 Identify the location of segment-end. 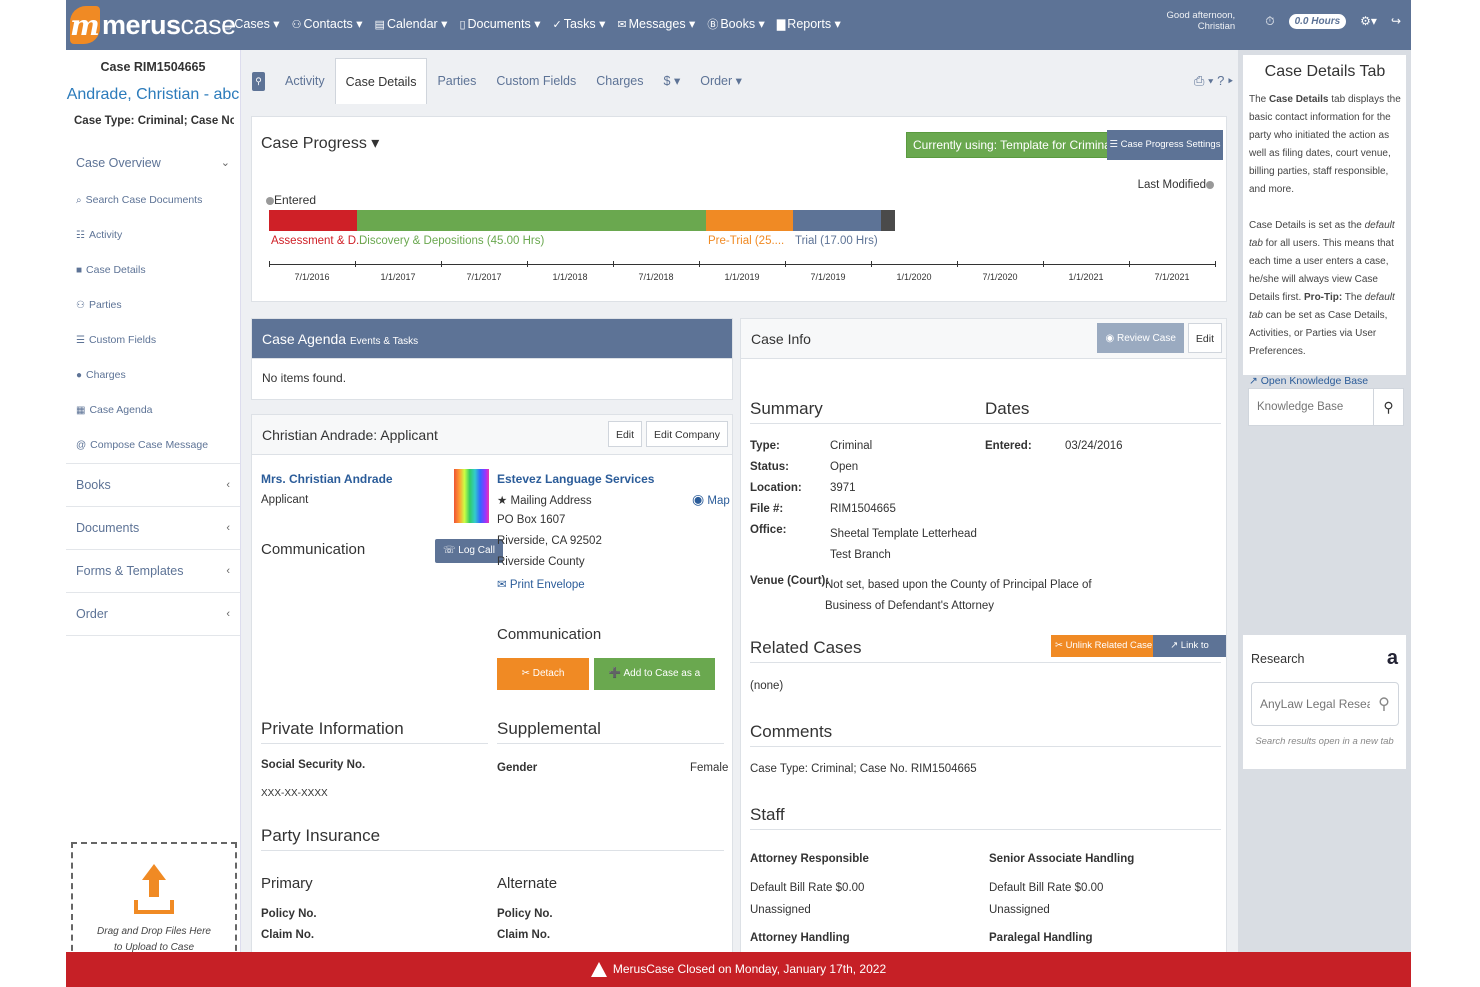
(888, 220).